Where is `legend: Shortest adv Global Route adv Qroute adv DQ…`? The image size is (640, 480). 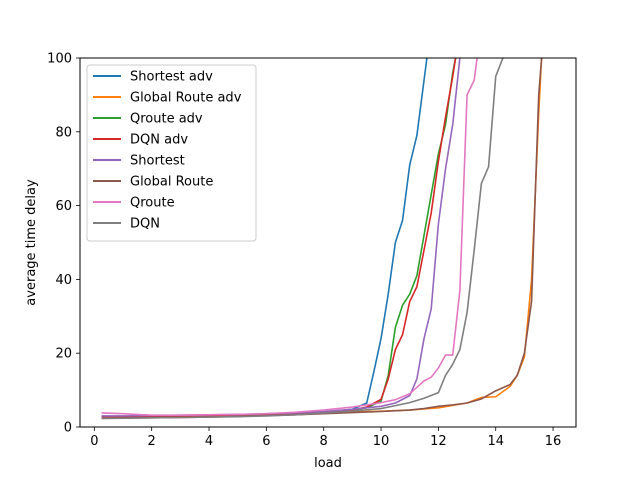
legend: Shortest adv Global Route adv Qroute adv DQ… is located at coordinates (171, 153).